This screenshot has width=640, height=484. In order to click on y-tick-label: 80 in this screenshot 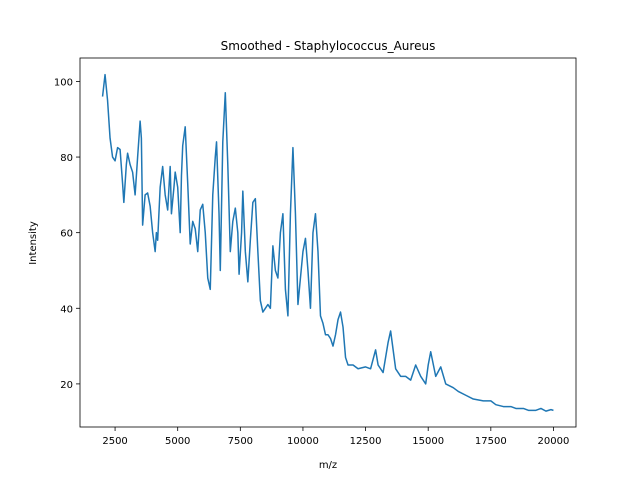, I will do `click(66, 158)`.